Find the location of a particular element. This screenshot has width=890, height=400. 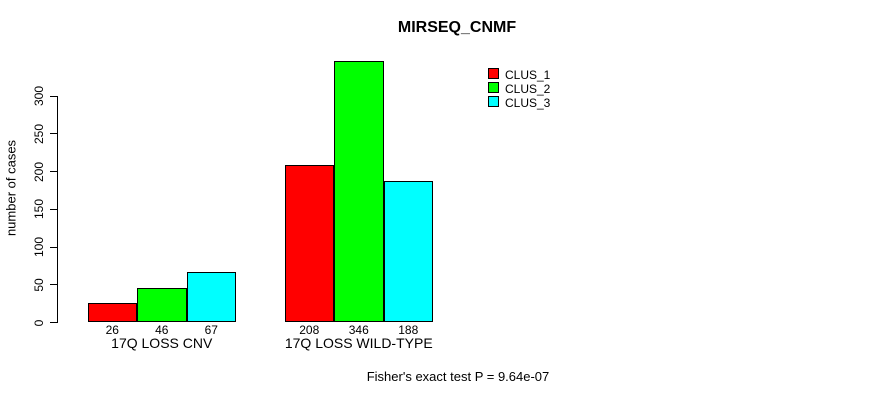

legend-label-clus_3: CLUS_3 is located at coordinates (528, 102).